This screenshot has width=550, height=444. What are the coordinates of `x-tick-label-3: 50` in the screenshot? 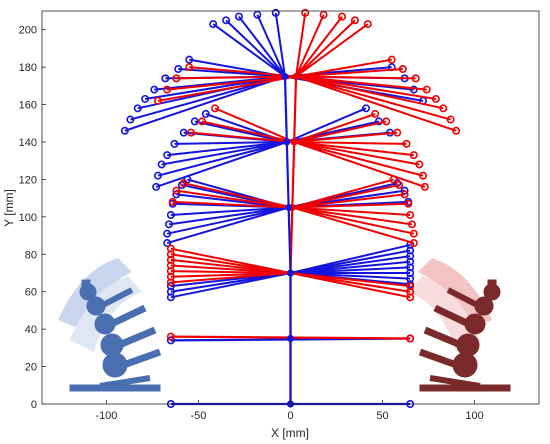 It's located at (382, 416).